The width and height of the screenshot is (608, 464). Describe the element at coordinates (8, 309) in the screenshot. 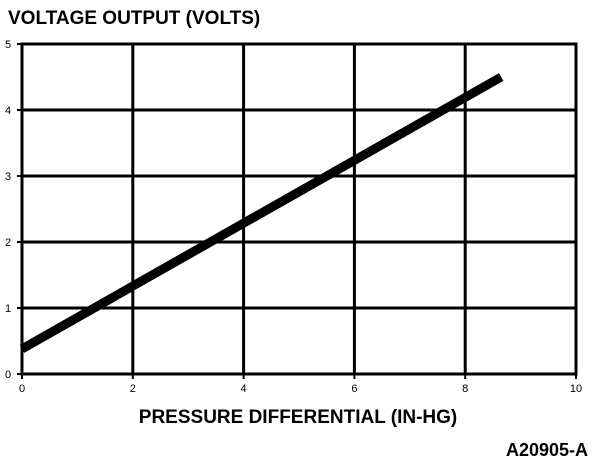

I see `y-tick-label: 1` at that location.